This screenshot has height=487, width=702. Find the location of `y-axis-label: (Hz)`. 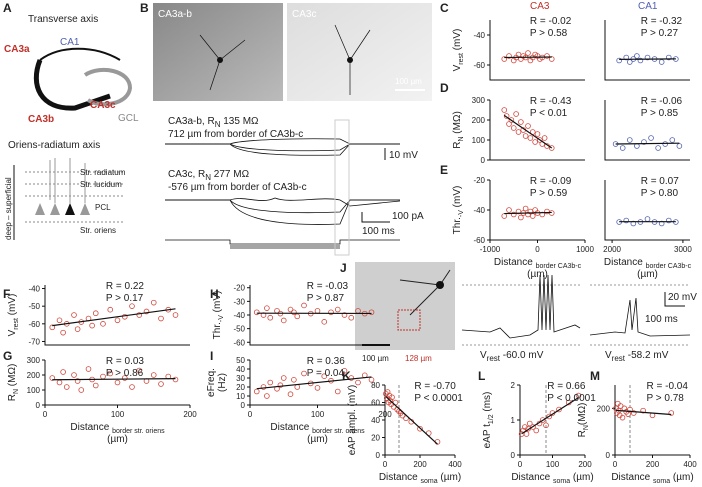

y-axis-label: (Hz) is located at coordinates (222, 382).